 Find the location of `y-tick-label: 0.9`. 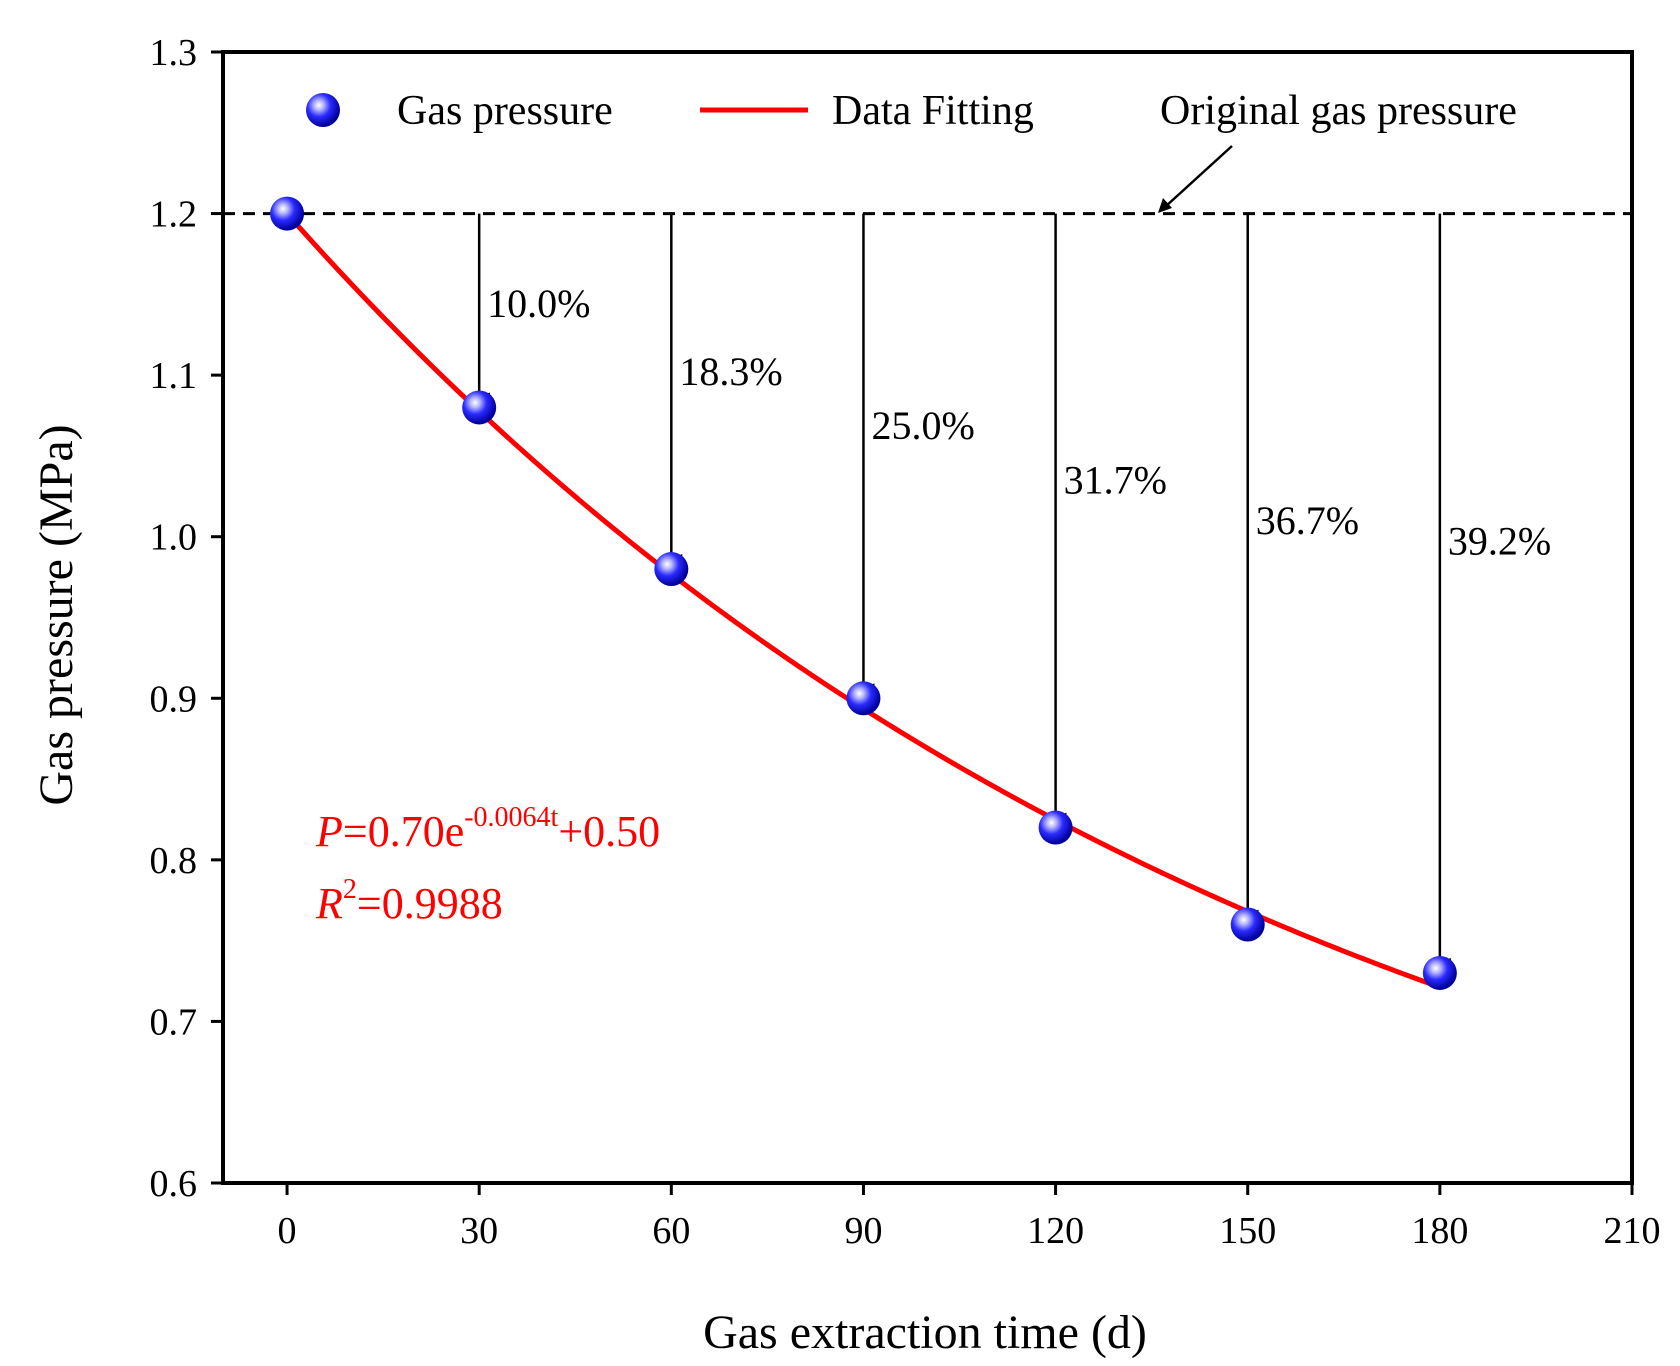

y-tick-label: 0.9 is located at coordinates (174, 699).